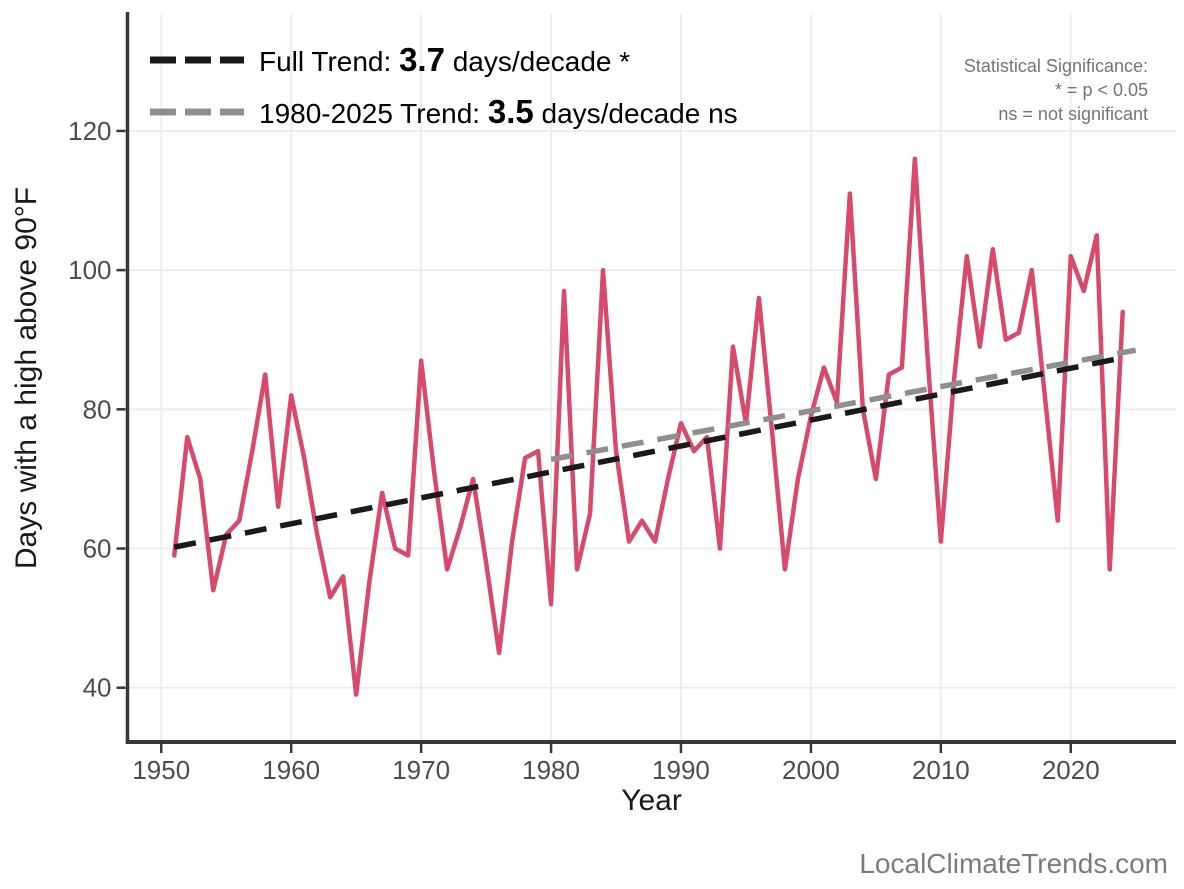 The image size is (1184, 889). Describe the element at coordinates (97, 549) in the screenshot. I see `y-tick-label: 60` at that location.